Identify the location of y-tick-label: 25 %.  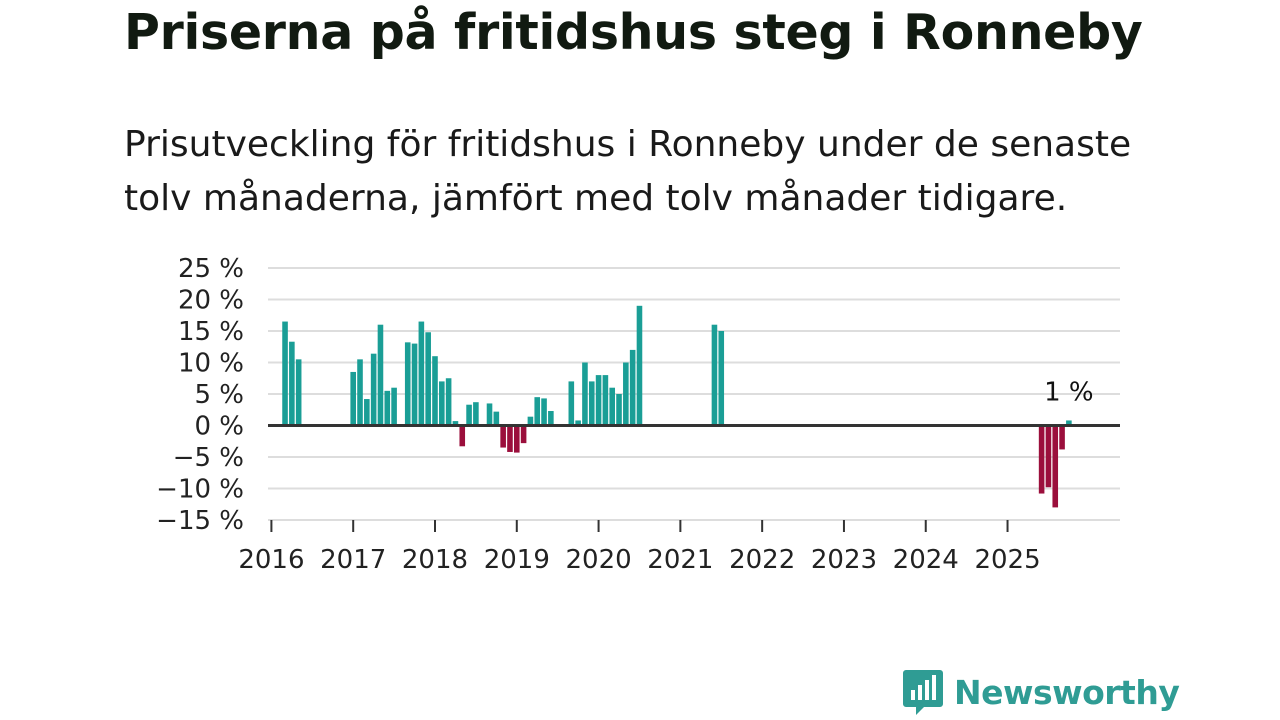
(211, 269).